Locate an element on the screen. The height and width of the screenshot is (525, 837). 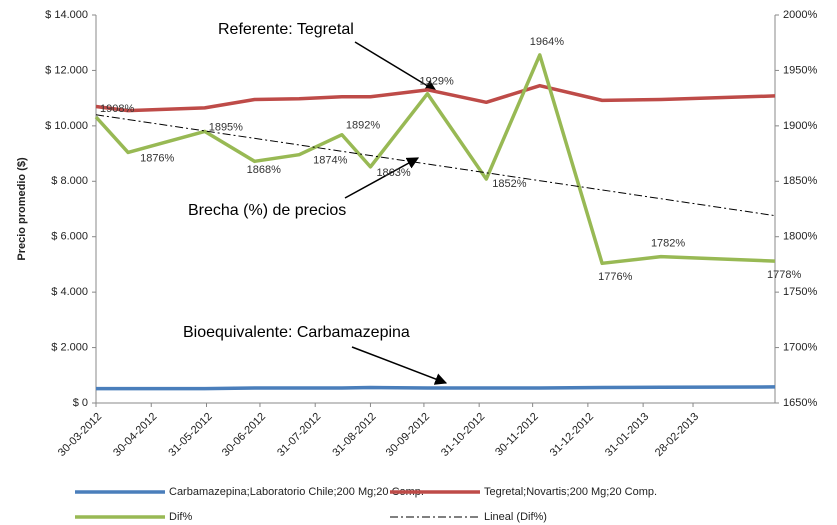
y2-tick-label: 1900% is located at coordinates (800, 126).